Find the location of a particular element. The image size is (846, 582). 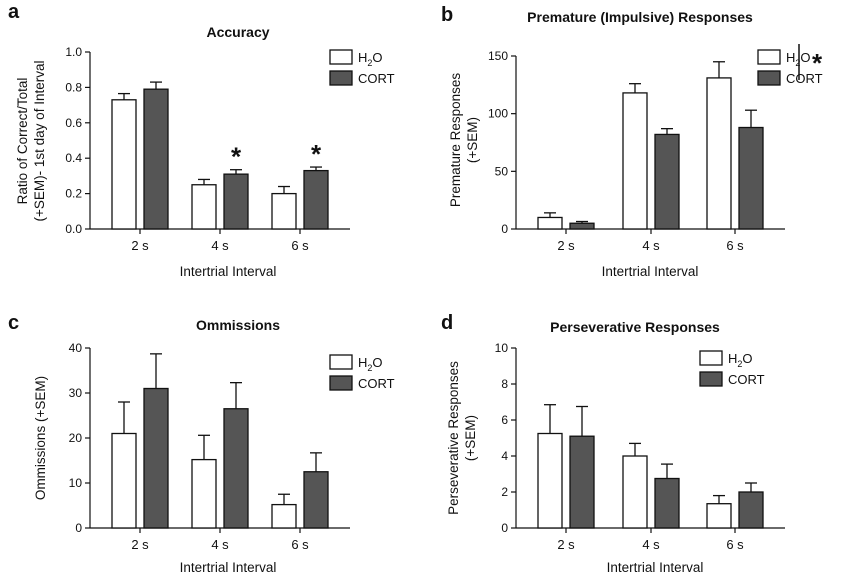

y-axis-label: Perseverative Responses is located at coordinates (453, 438).